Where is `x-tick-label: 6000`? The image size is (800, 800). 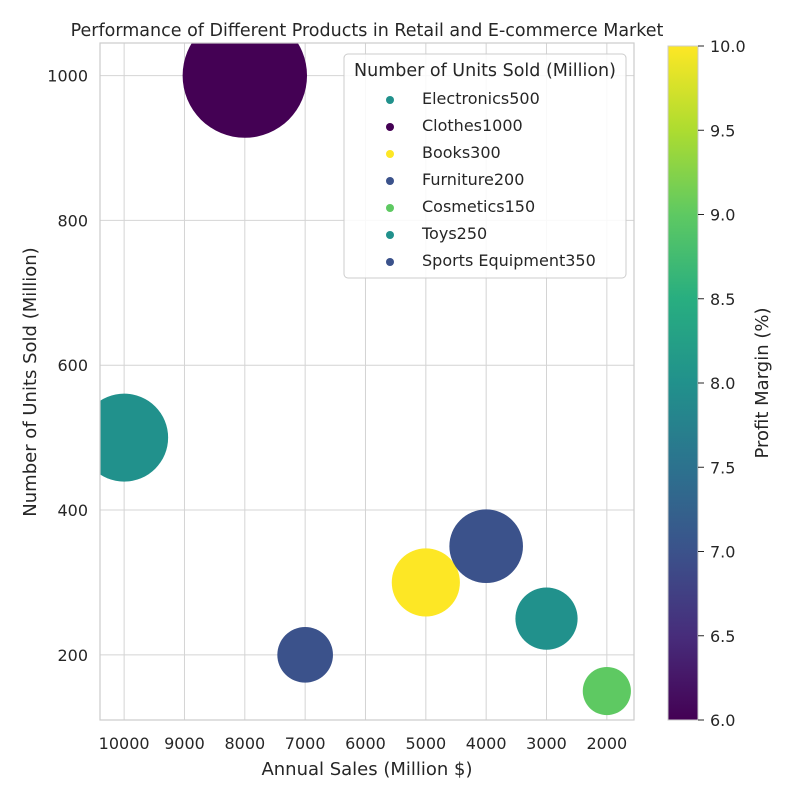 x-tick-label: 6000 is located at coordinates (365, 743).